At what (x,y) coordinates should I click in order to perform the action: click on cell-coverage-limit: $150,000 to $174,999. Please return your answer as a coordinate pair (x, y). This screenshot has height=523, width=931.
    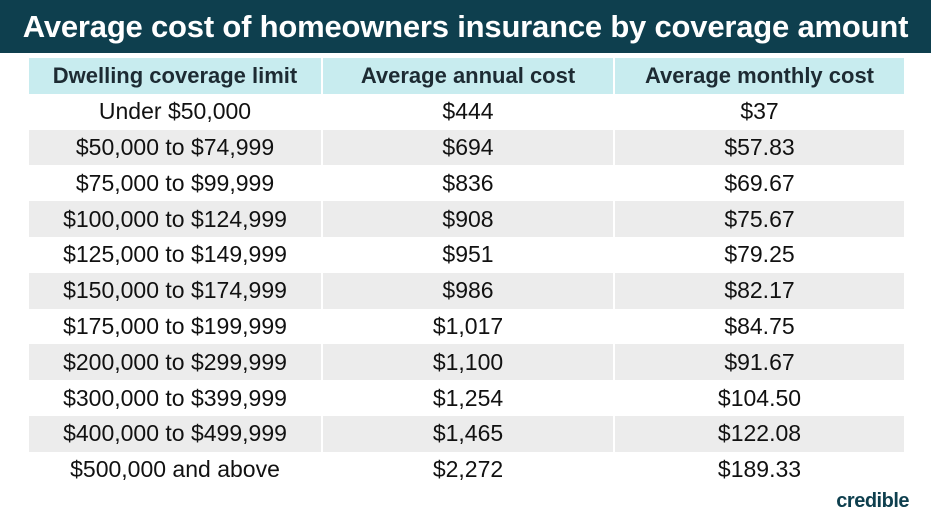
    Looking at the image, I should click on (175, 290).